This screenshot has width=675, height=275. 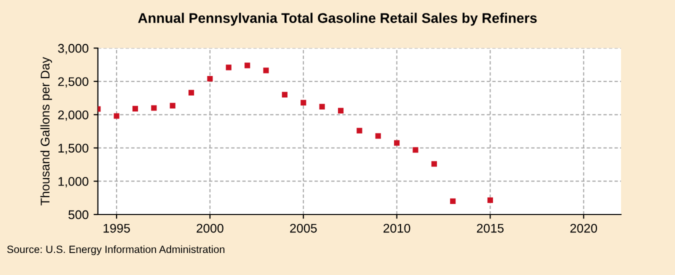 What do you see at coordinates (584, 228) in the screenshot?
I see `x-tick-label: 2020` at bounding box center [584, 228].